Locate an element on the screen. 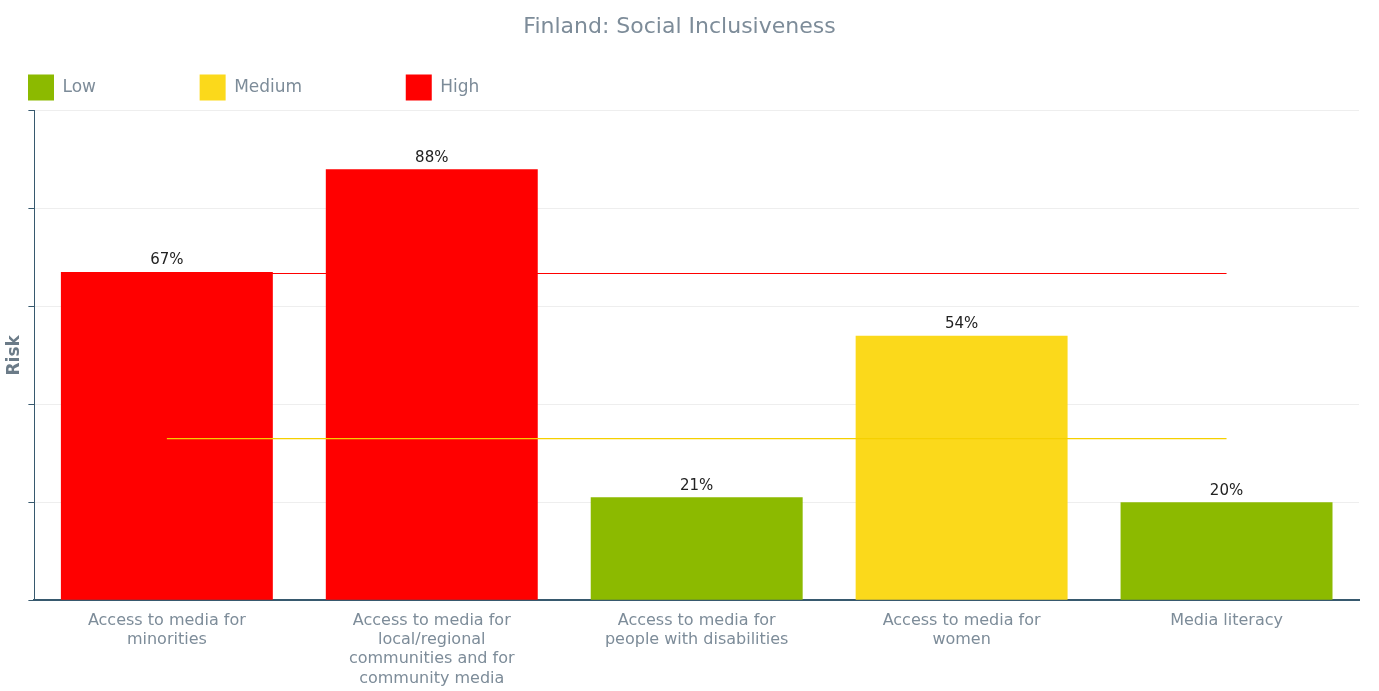  x-tick-label: Access to media for women is located at coordinates (961, 629).